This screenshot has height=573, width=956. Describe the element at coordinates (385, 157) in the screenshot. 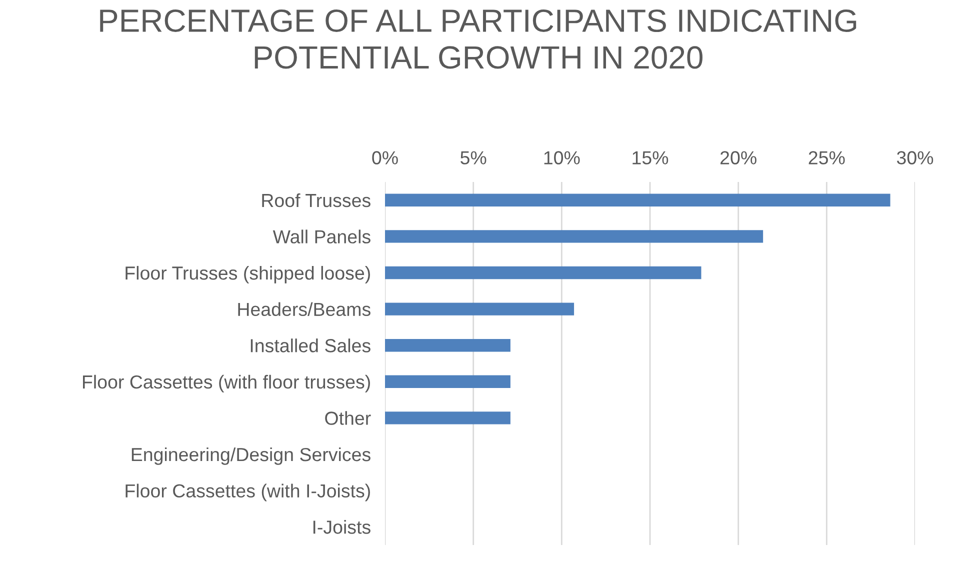

I see `x-tick-label: 0%` at that location.